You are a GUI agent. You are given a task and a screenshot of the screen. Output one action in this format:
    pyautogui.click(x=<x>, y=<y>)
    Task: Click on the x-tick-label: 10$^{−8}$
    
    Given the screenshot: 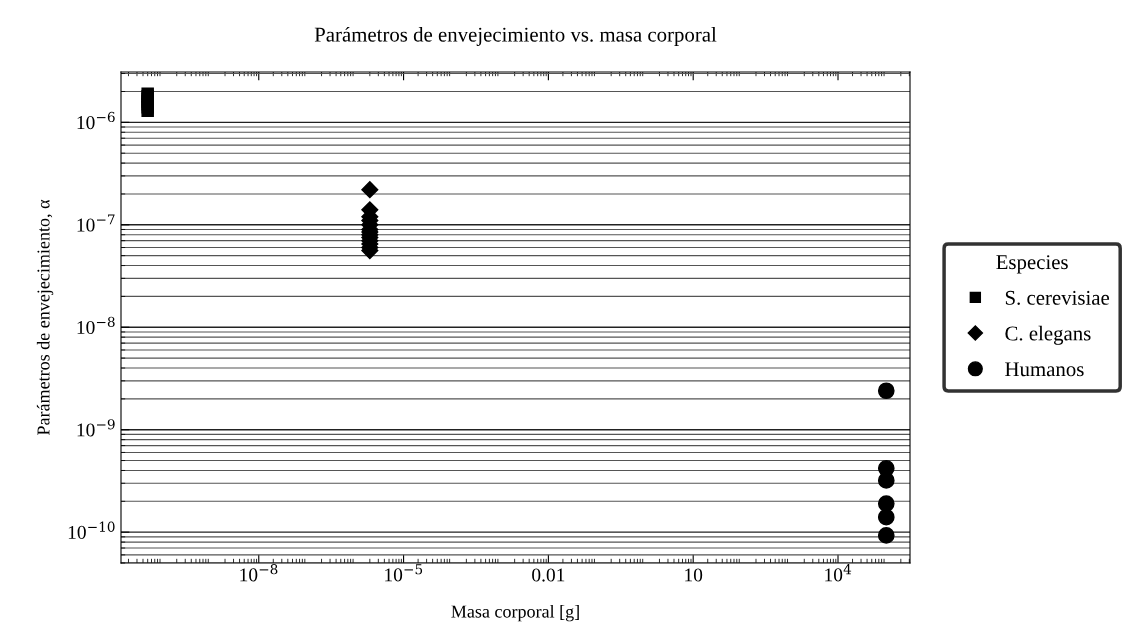 What is the action you would take?
    pyautogui.click(x=259, y=573)
    